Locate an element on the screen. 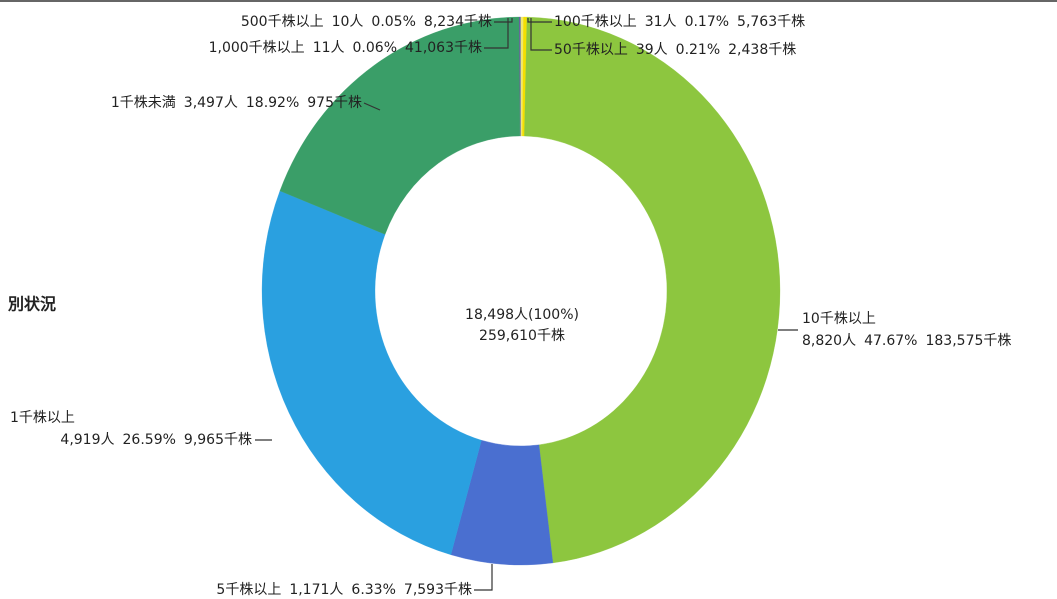  label-part: 500千株以上 is located at coordinates (282, 22).